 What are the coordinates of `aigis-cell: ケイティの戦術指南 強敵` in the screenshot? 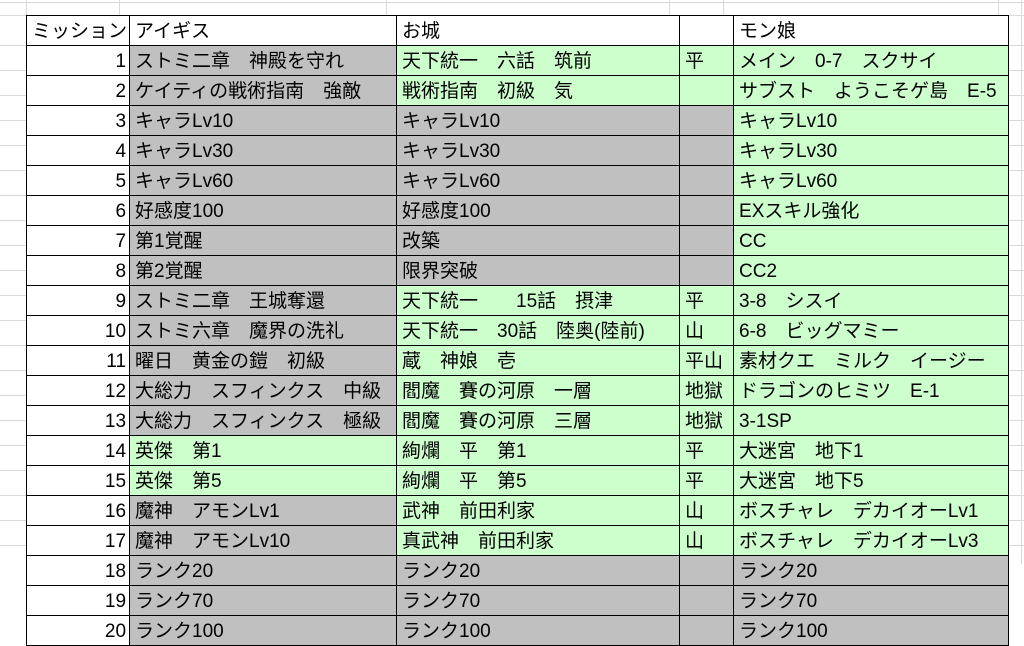 It's located at (263, 90).